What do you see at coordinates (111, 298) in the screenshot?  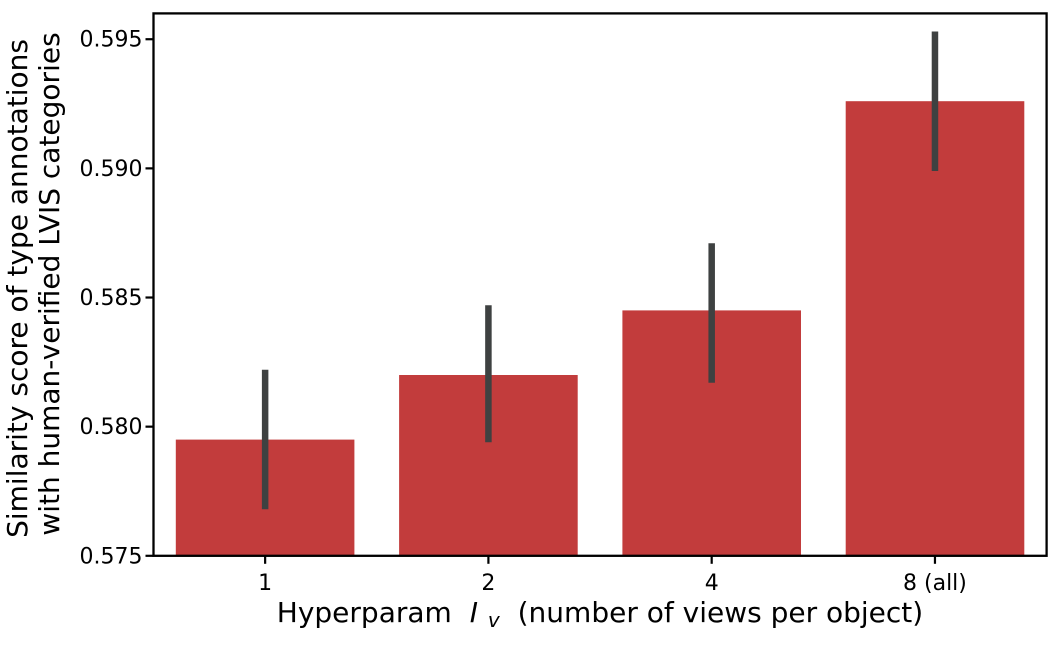 I see `y-tick-label: 0.585` at bounding box center [111, 298].